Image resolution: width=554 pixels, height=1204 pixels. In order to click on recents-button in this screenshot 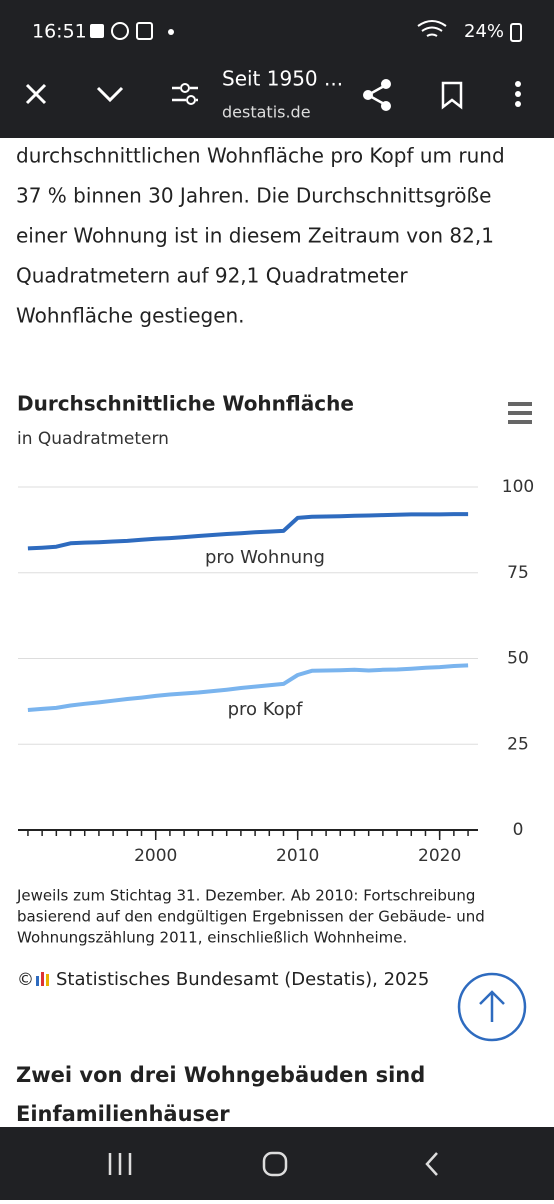, I will do `click(120, 1164)`.